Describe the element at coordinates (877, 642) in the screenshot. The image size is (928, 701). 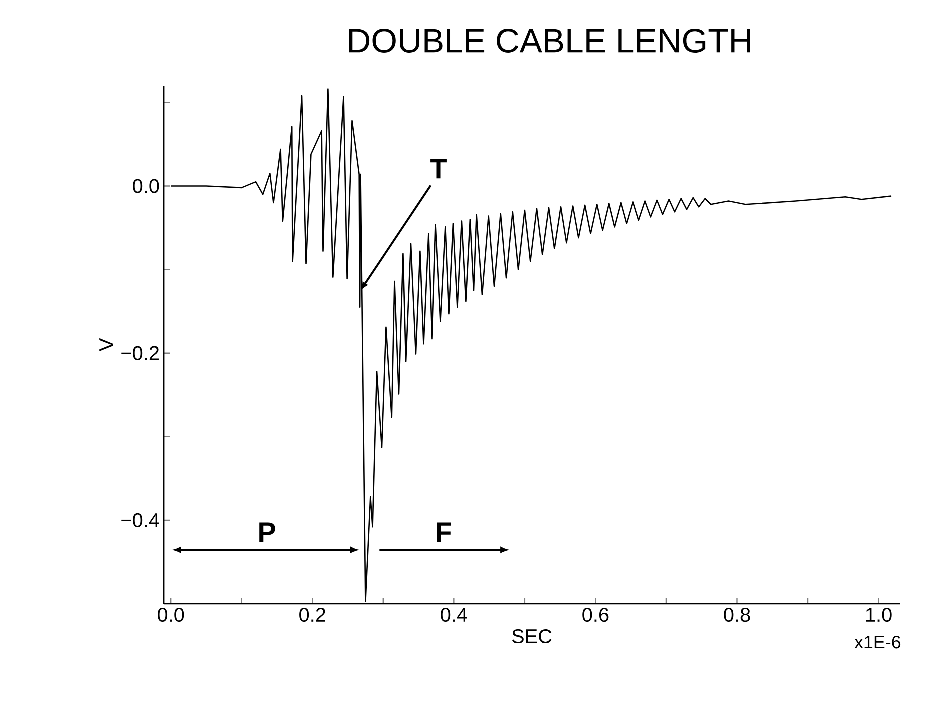
I see `text: x1E-6` at that location.